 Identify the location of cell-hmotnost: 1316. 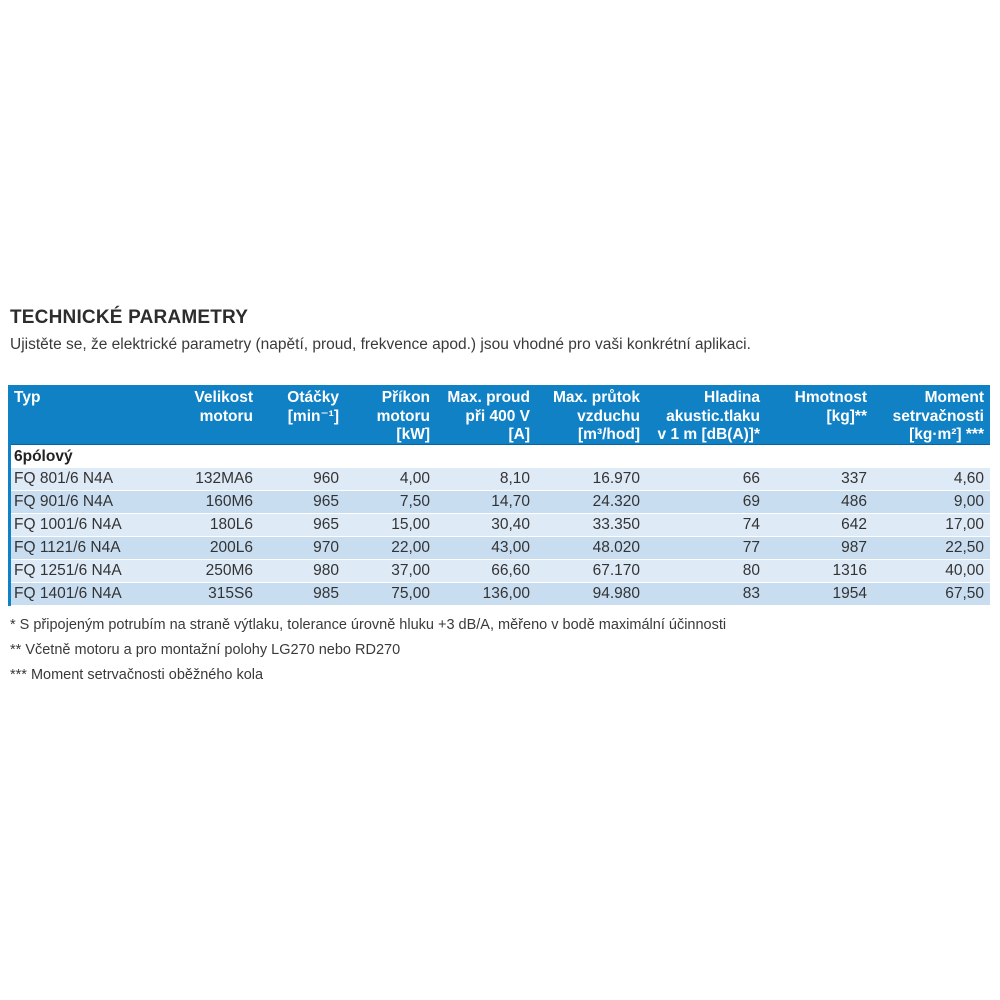
(849, 570).